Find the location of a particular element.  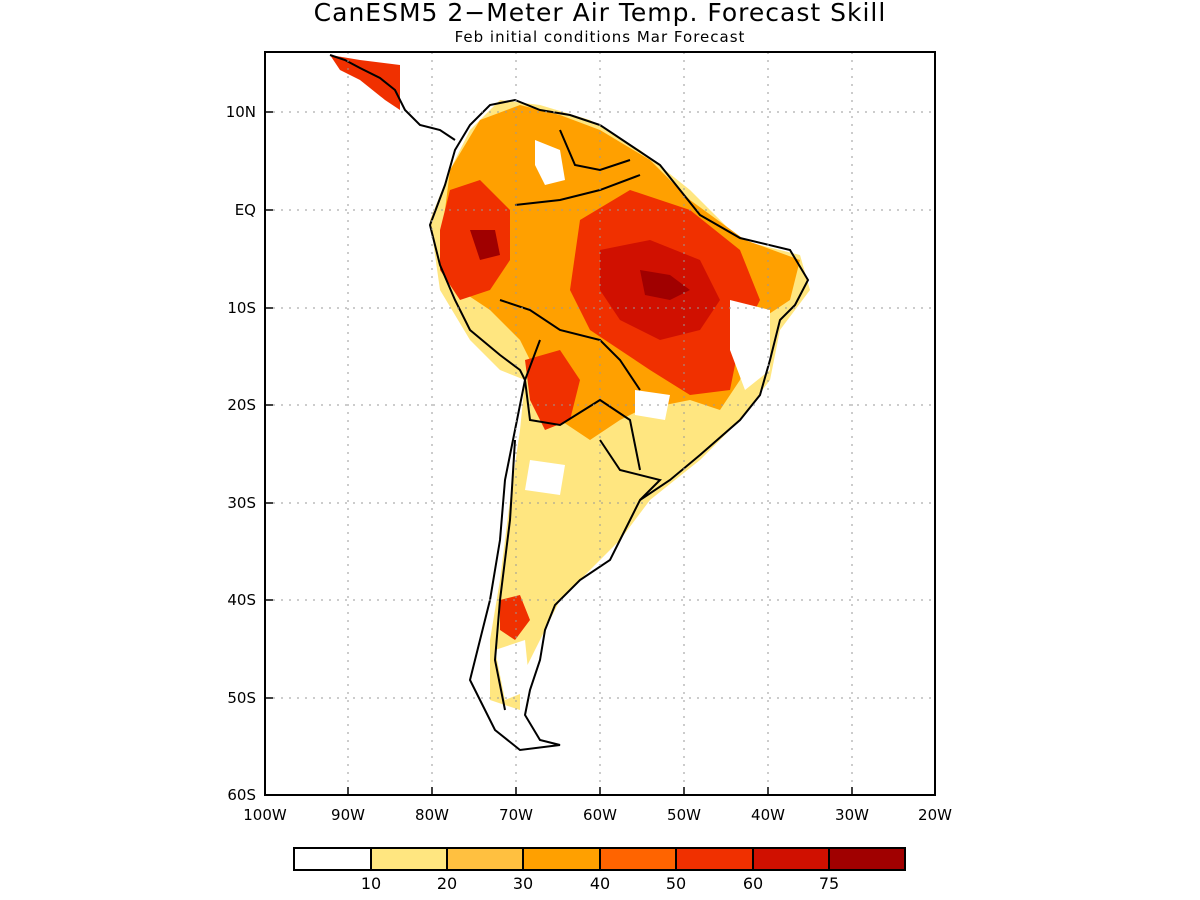

colorbar-label: 60 is located at coordinates (753, 883).